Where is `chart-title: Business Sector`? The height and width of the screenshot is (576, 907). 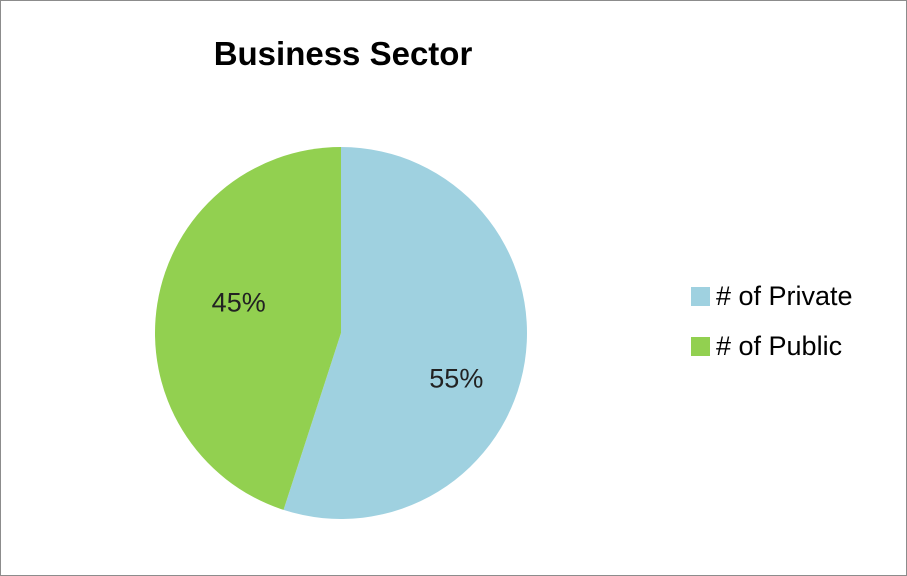
chart-title: Business Sector is located at coordinates (343, 53).